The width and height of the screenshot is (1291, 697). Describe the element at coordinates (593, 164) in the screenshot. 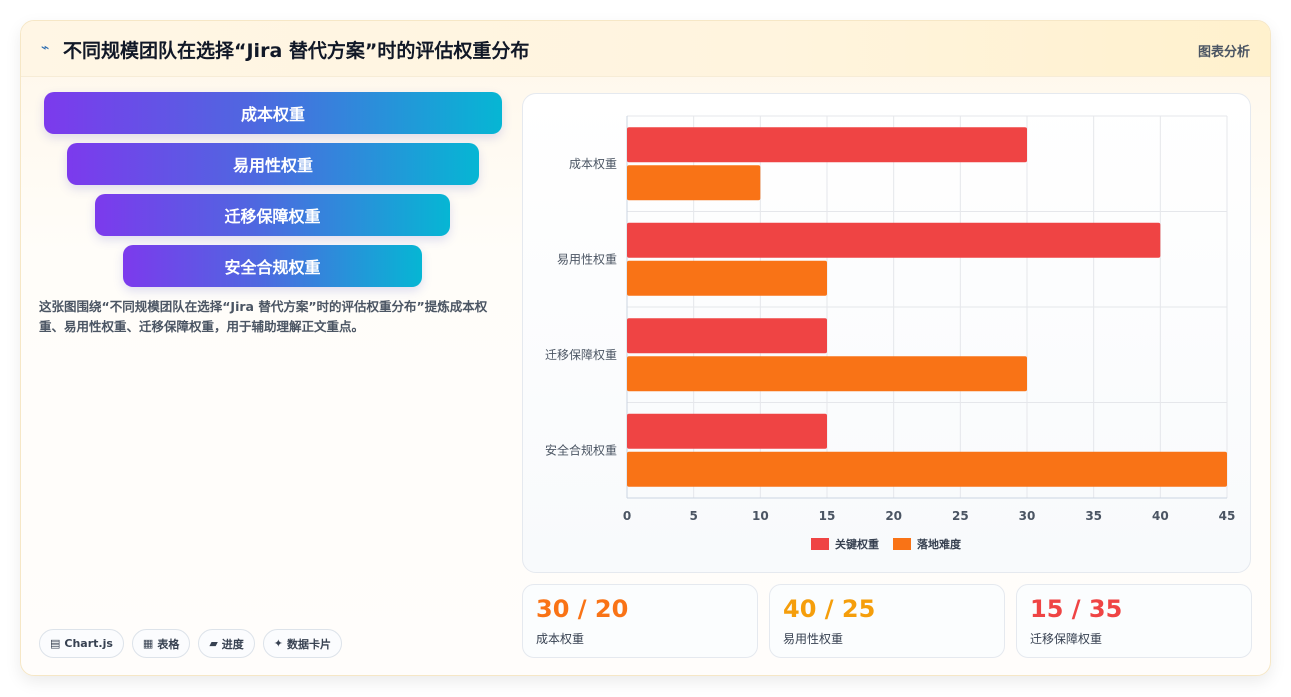

I see `y-tick-label: 成本权重` at that location.